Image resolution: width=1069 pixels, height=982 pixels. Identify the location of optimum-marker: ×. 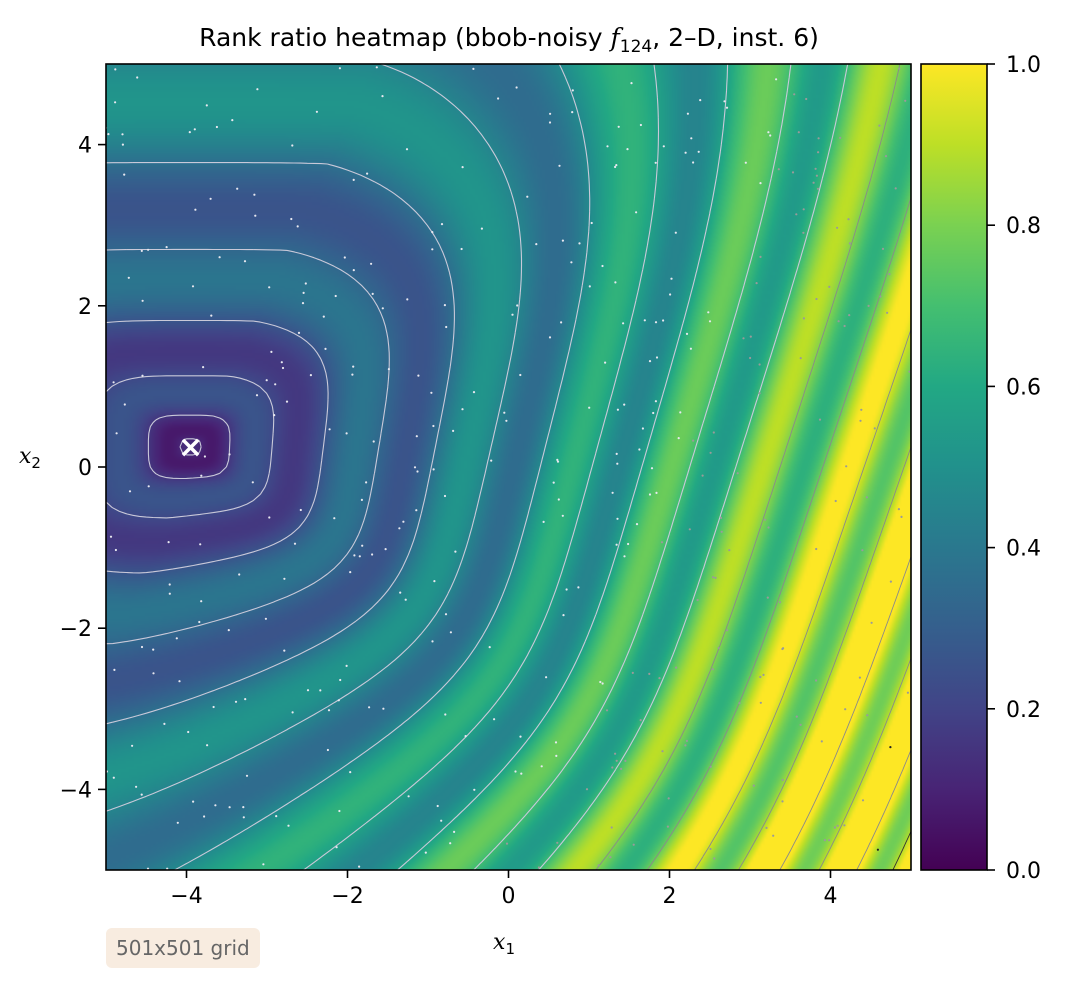
(190, 447).